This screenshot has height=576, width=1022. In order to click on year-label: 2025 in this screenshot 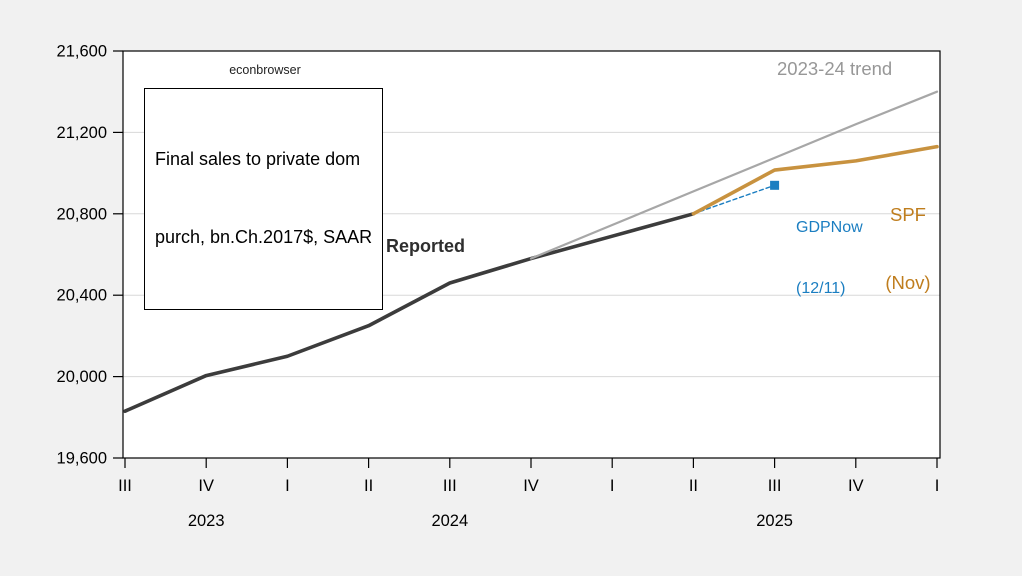, I will do `click(774, 521)`.